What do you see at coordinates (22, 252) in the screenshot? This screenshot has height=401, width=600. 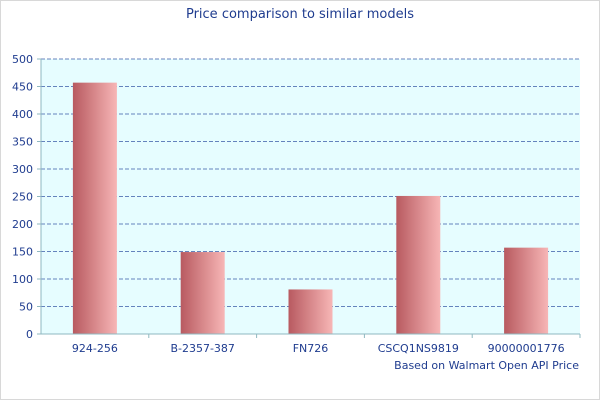 I see `y-tick-label: 150` at bounding box center [22, 252].